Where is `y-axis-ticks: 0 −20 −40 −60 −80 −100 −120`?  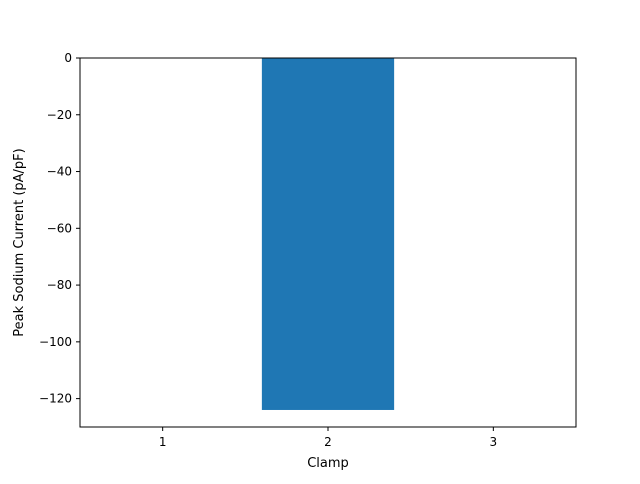
y-axis-ticks: 0 −20 −40 −60 −80 −100 −120 is located at coordinates (59, 228).